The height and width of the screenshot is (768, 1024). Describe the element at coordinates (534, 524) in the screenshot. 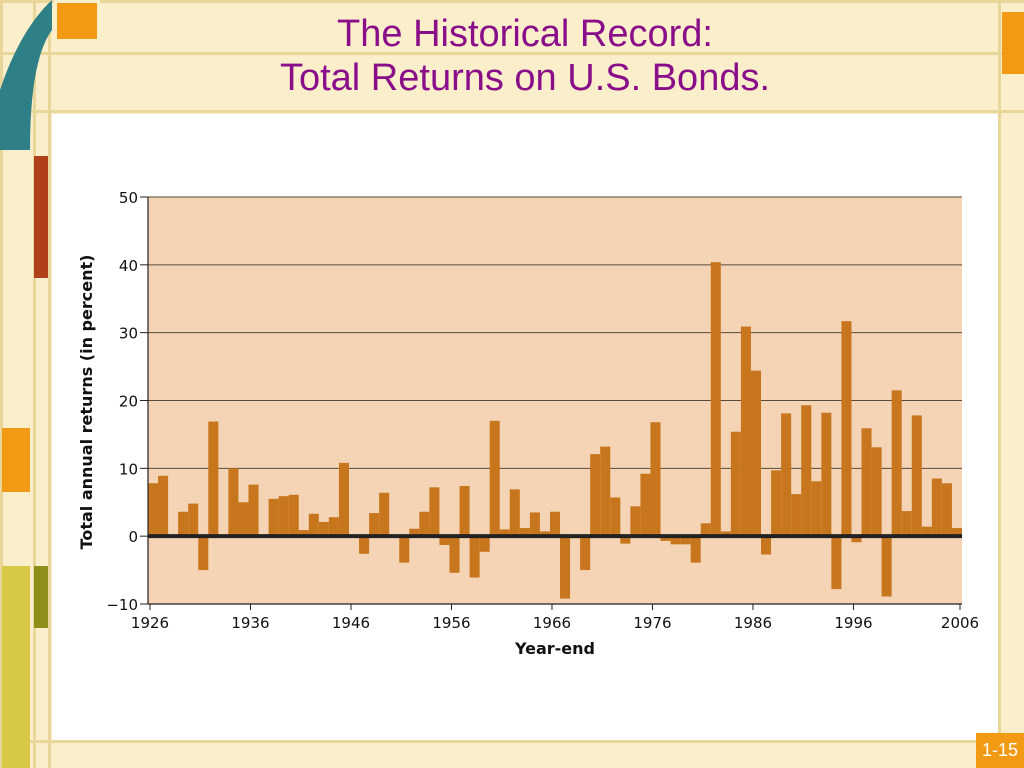

I see `bar-1964` at that location.